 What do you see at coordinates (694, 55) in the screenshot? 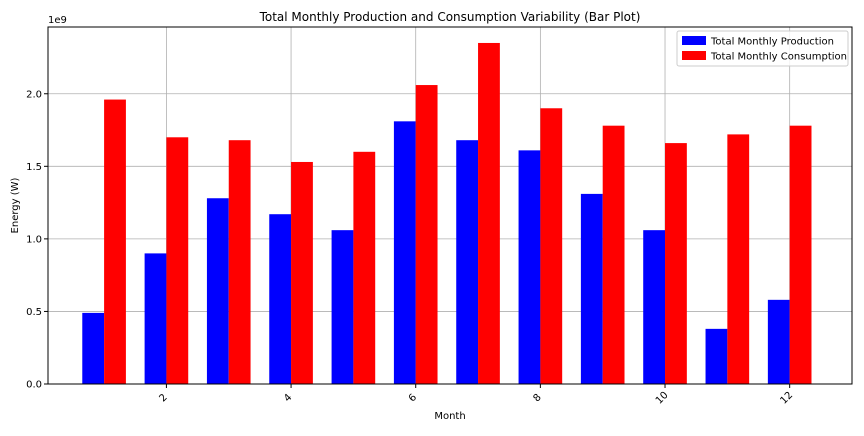
I see `legend-swatch-consumption` at bounding box center [694, 55].